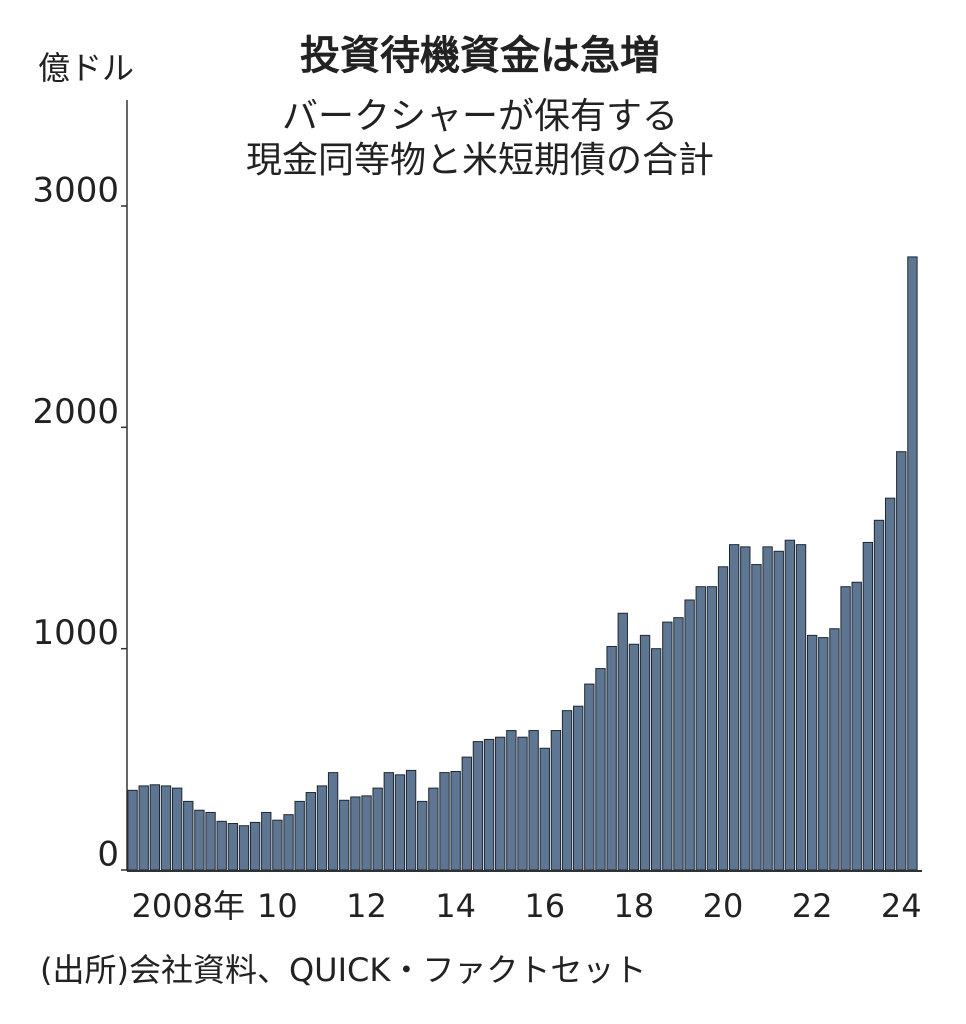 Image resolution: width=966 pixels, height=1024 pixels. Describe the element at coordinates (812, 906) in the screenshot. I see `x-tick-label: 22` at that location.